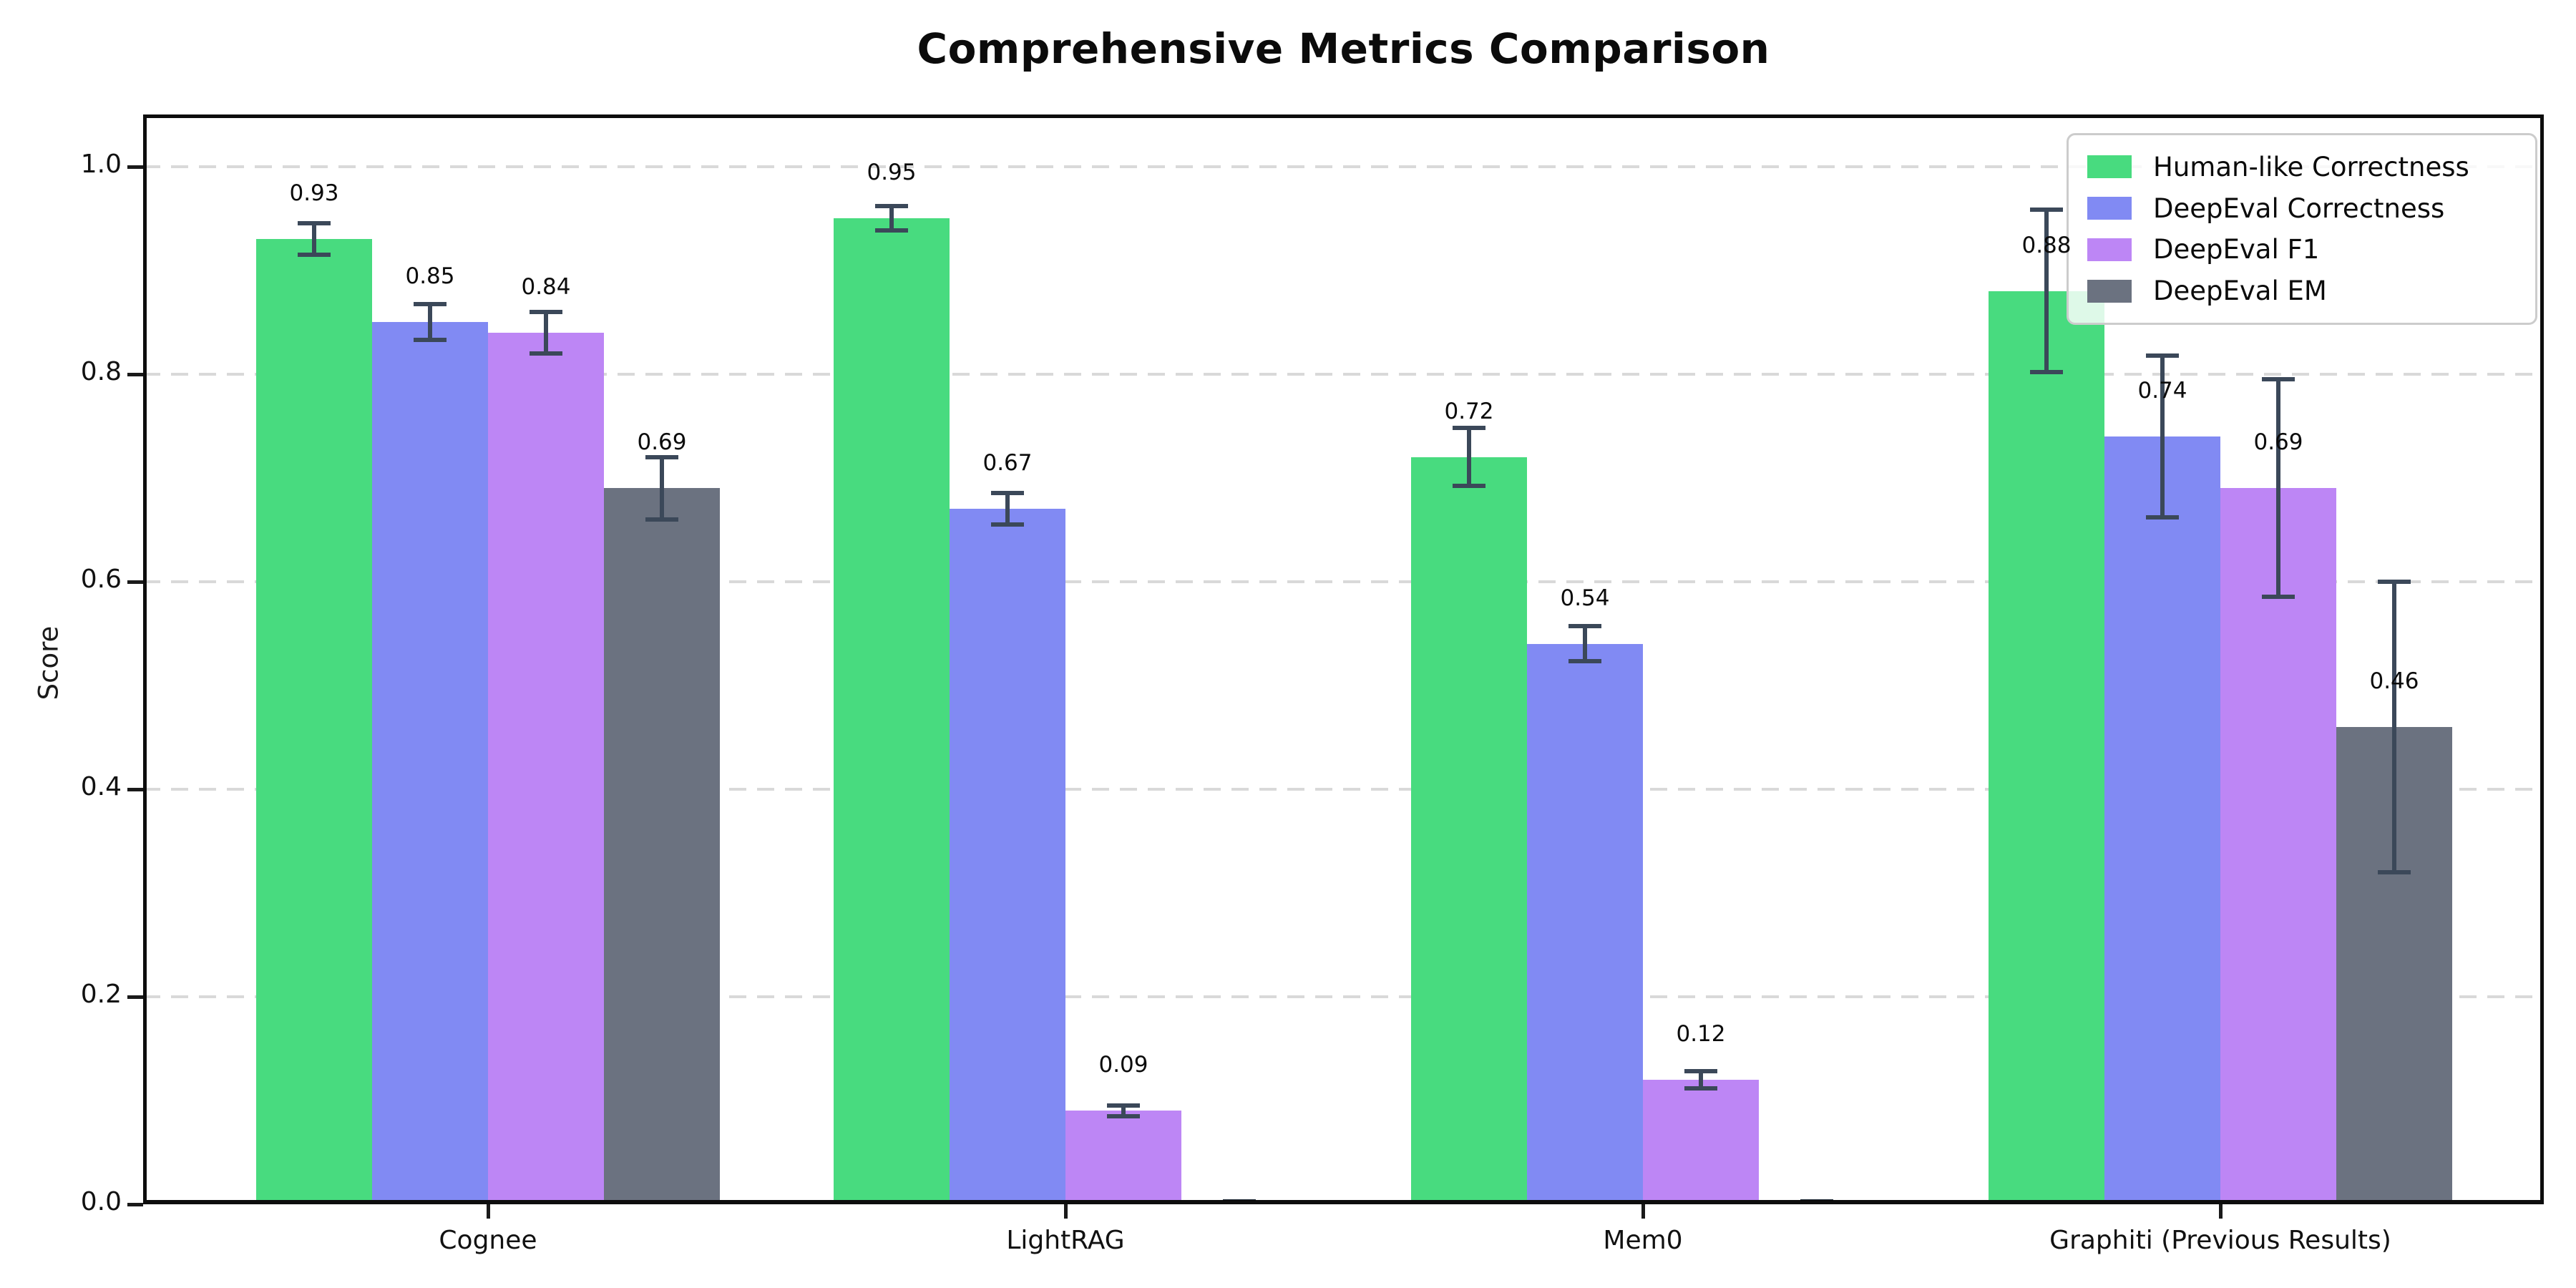 This screenshot has width=2576, height=1288. Describe the element at coordinates (662, 488) in the screenshot. I see `error-bar-cognee-deepeval-em` at that location.